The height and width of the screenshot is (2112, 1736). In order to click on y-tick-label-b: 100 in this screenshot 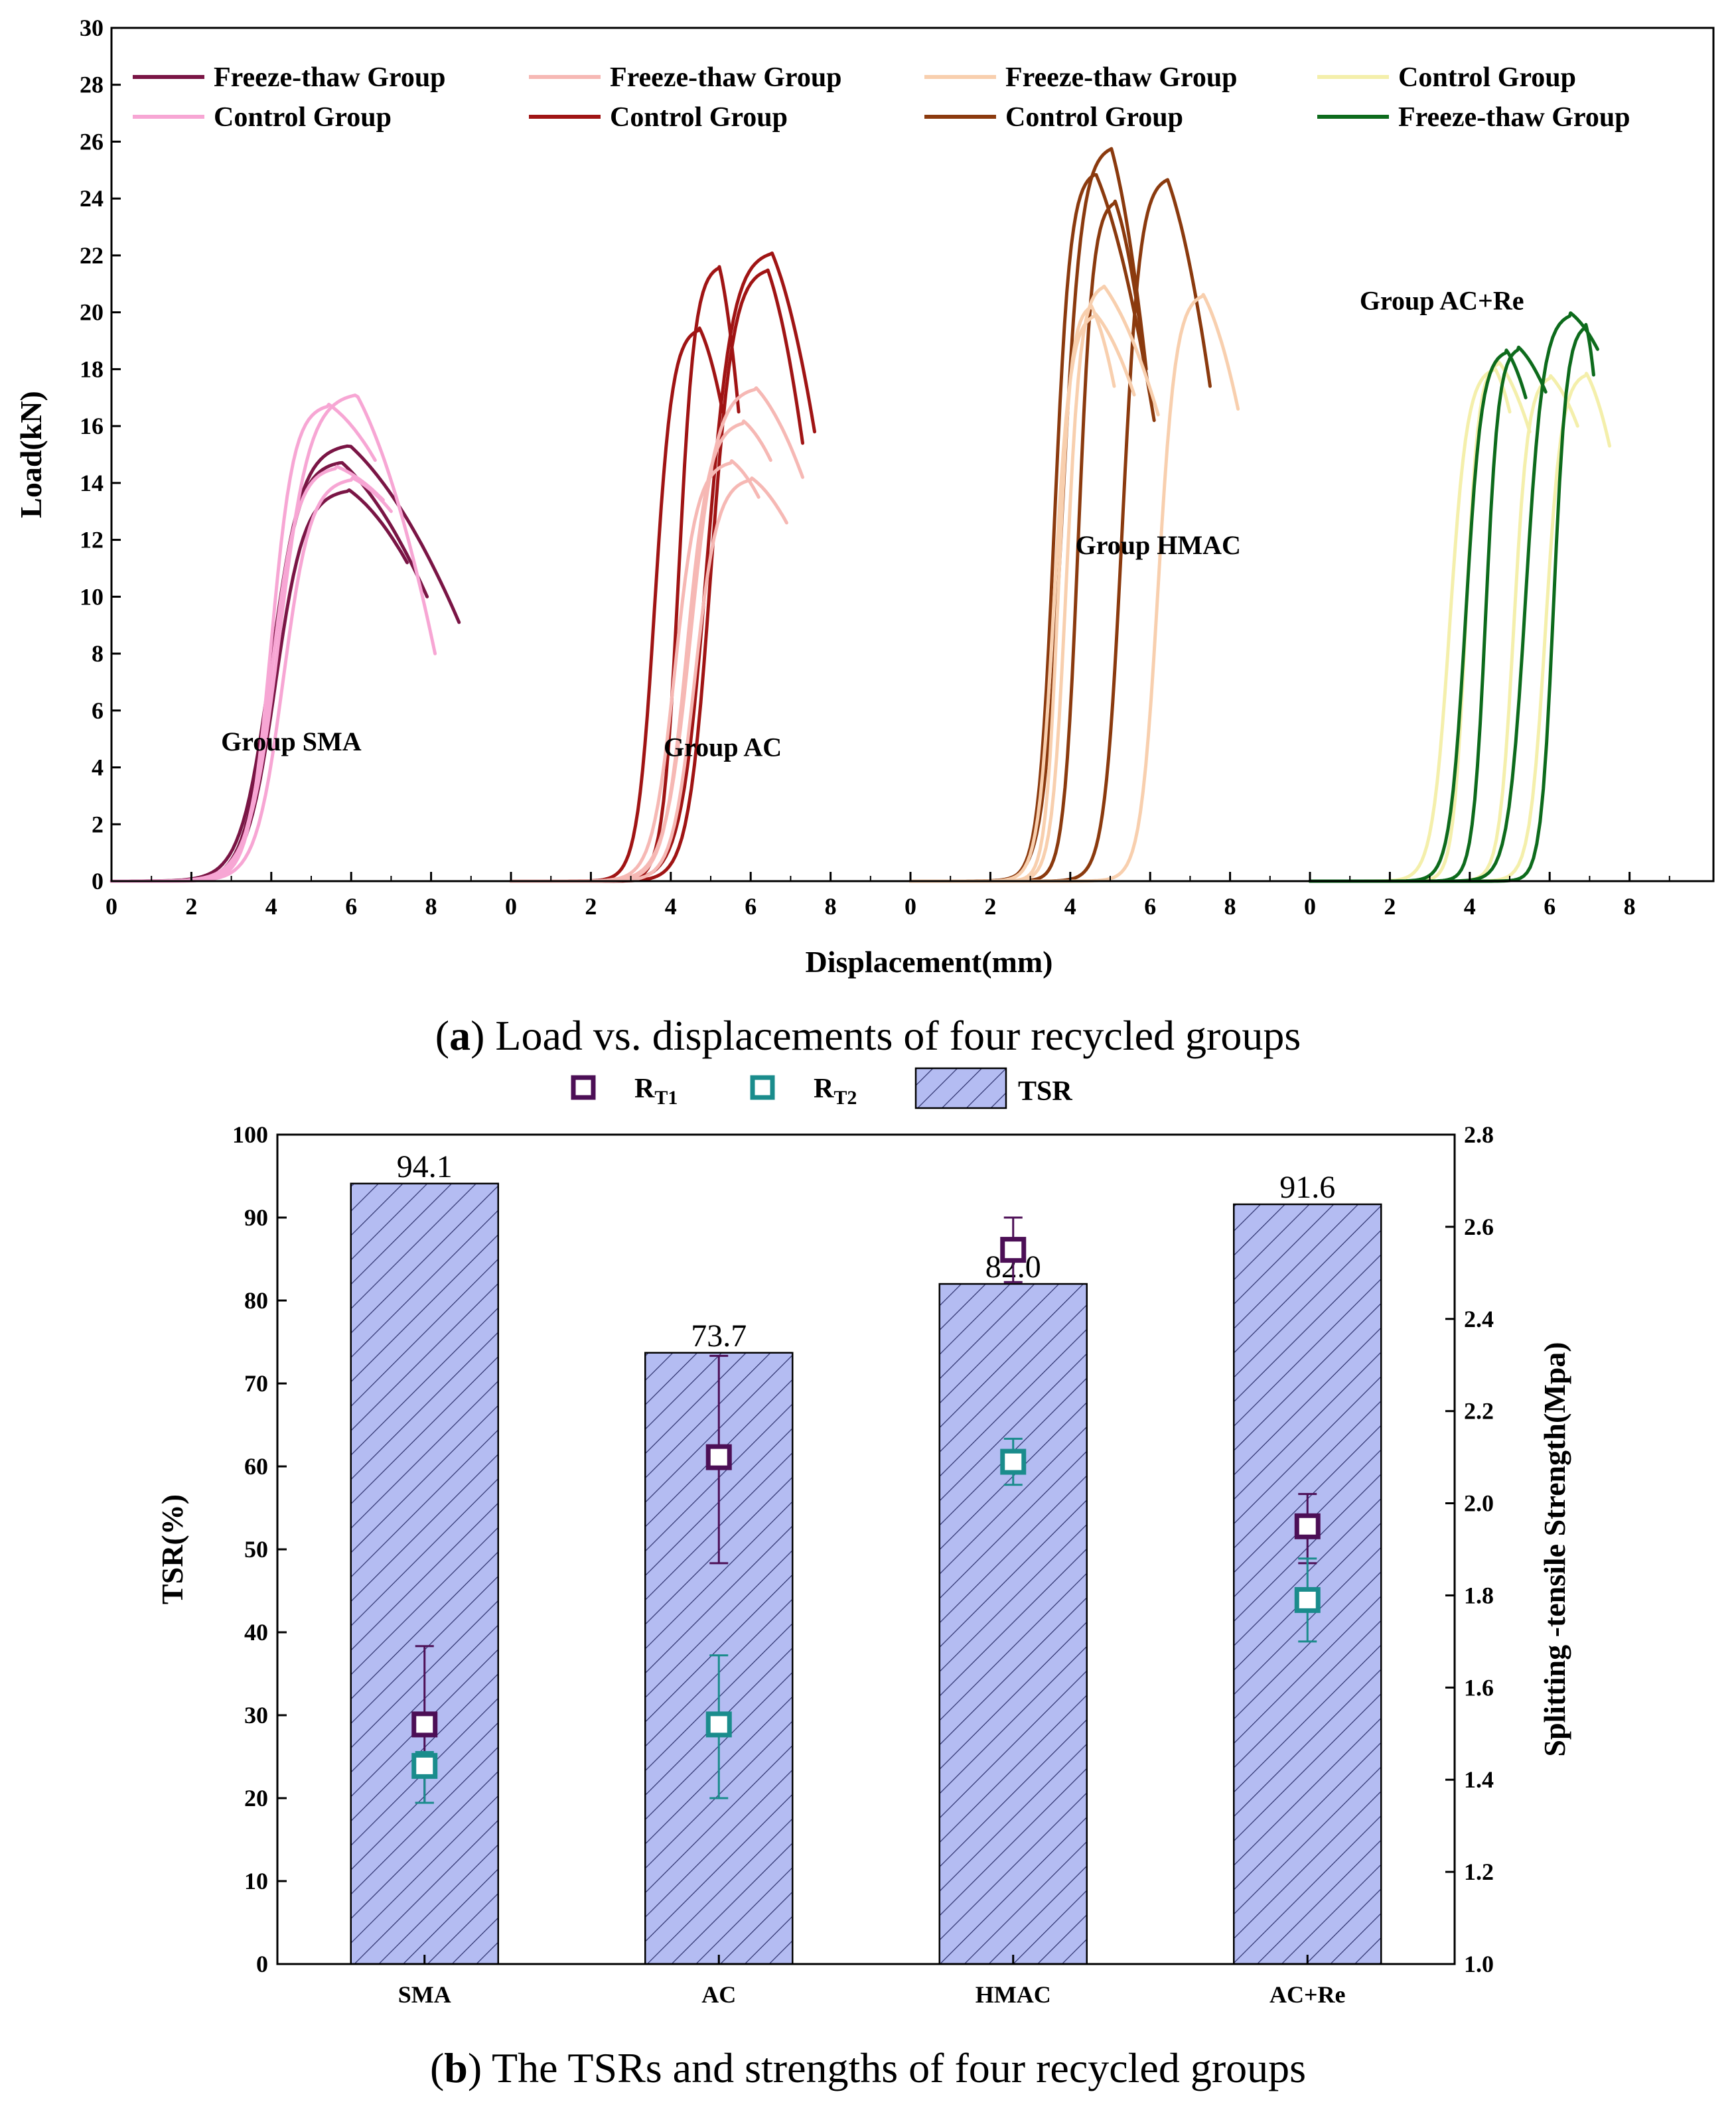, I will do `click(250, 1135)`.